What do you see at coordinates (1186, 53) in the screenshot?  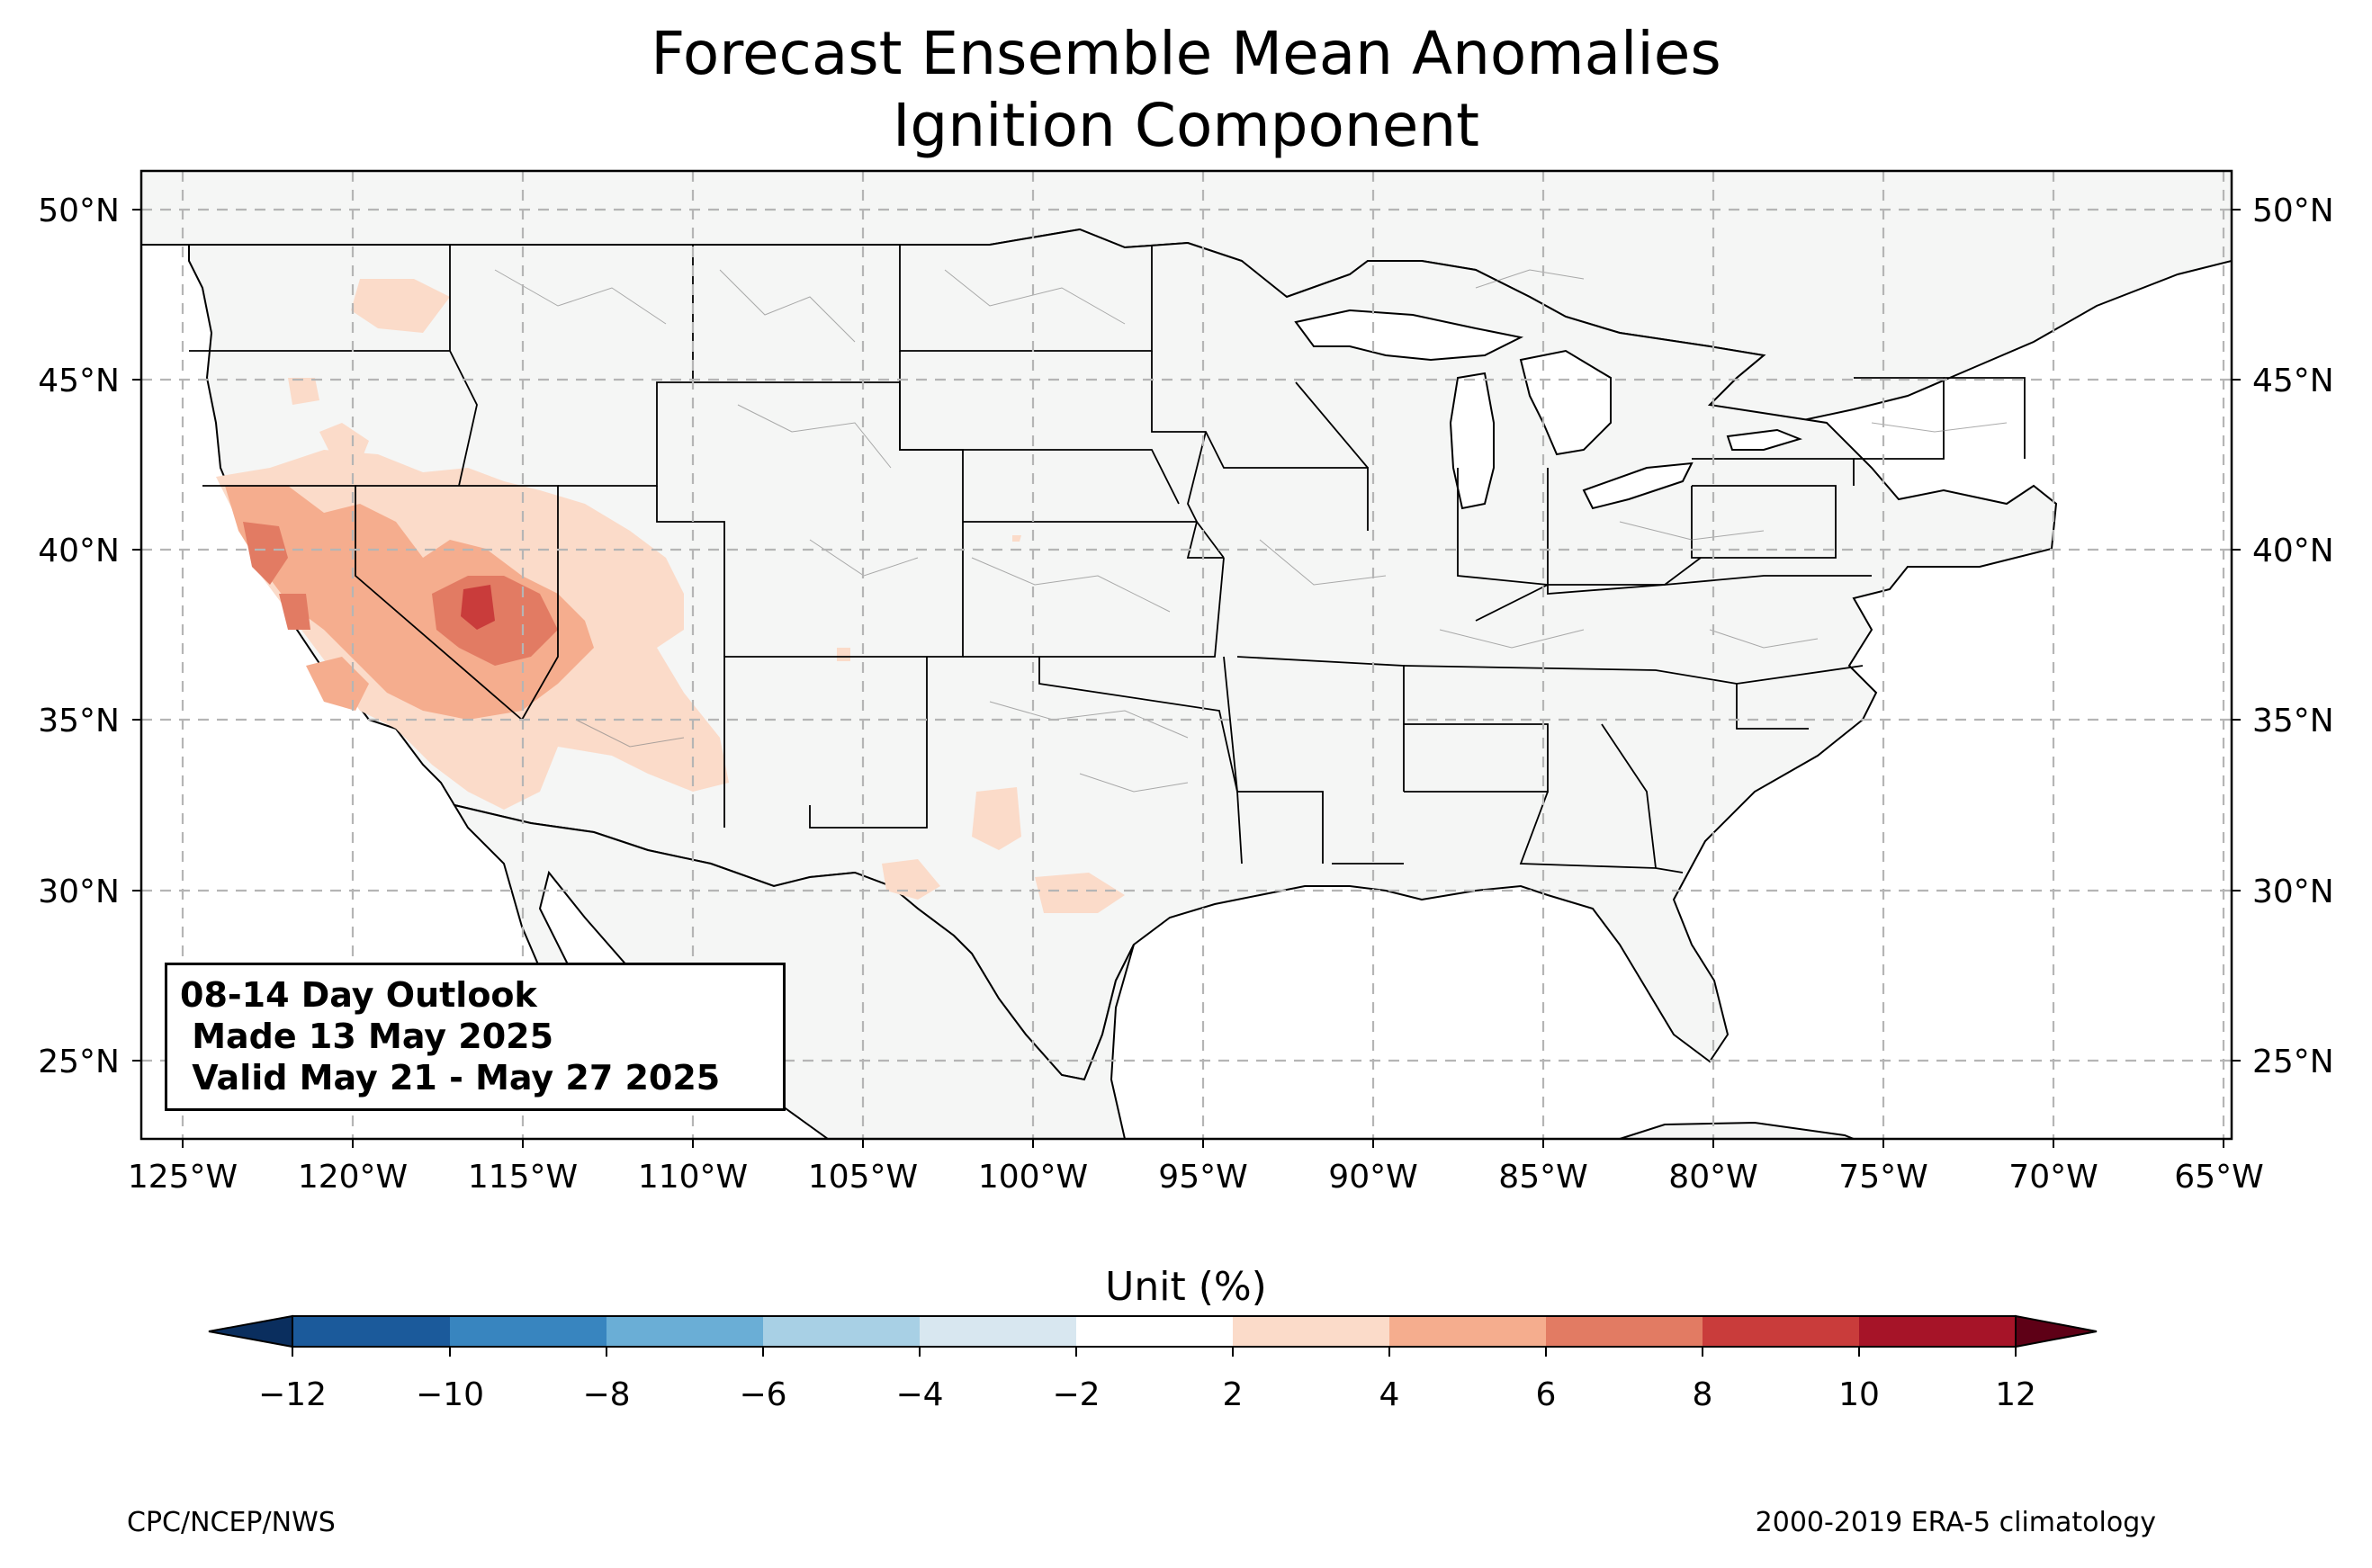 I see `chart-title-line1: Forecast Ensemble Mean Anomalies` at bounding box center [1186, 53].